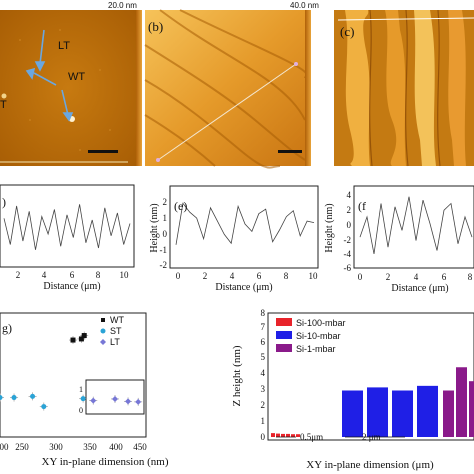 This screenshot has width=474, height=474. What do you see at coordinates (71, 371) in the screenshot?
I see `scatter-points-g` at bounding box center [71, 371].